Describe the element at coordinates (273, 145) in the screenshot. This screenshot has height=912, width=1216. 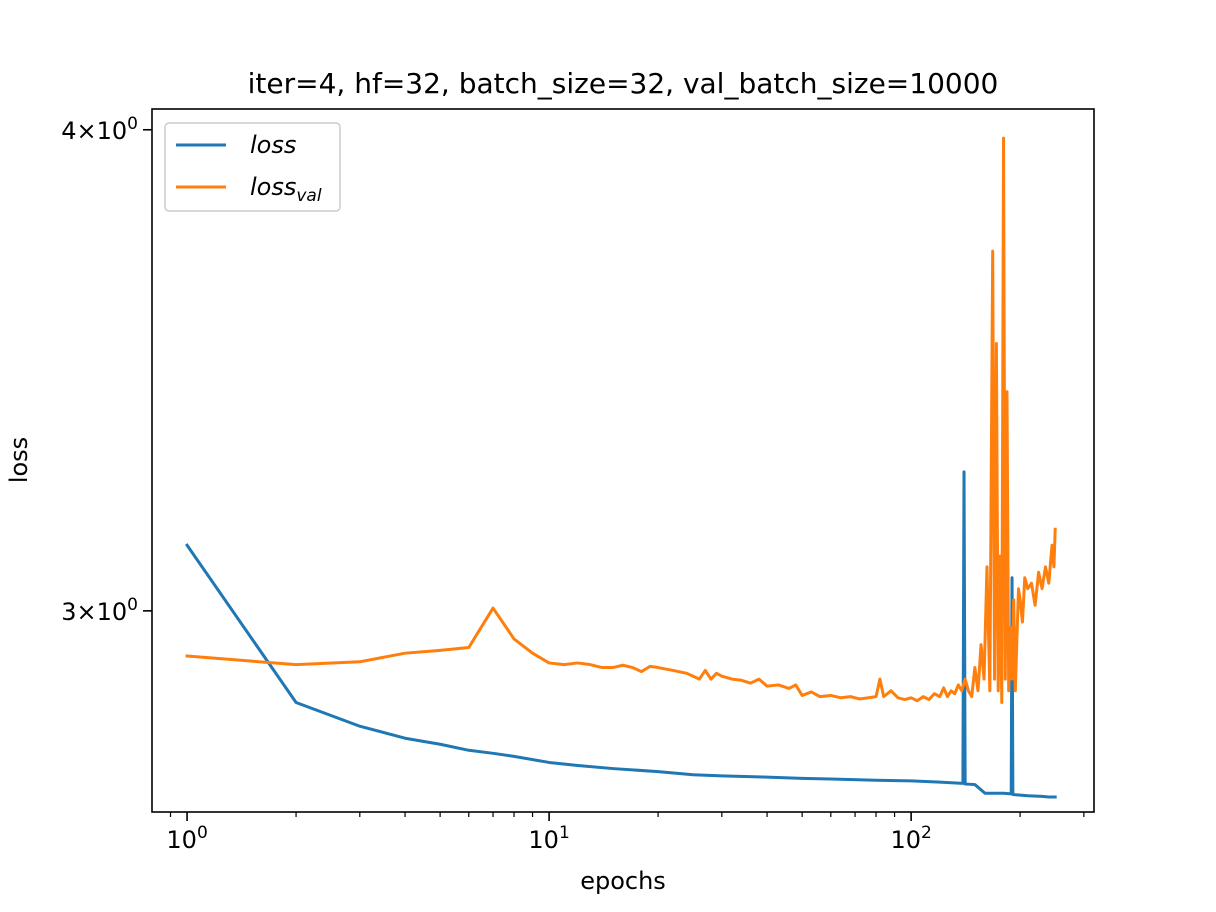
I see `legend-label: loss` at that location.